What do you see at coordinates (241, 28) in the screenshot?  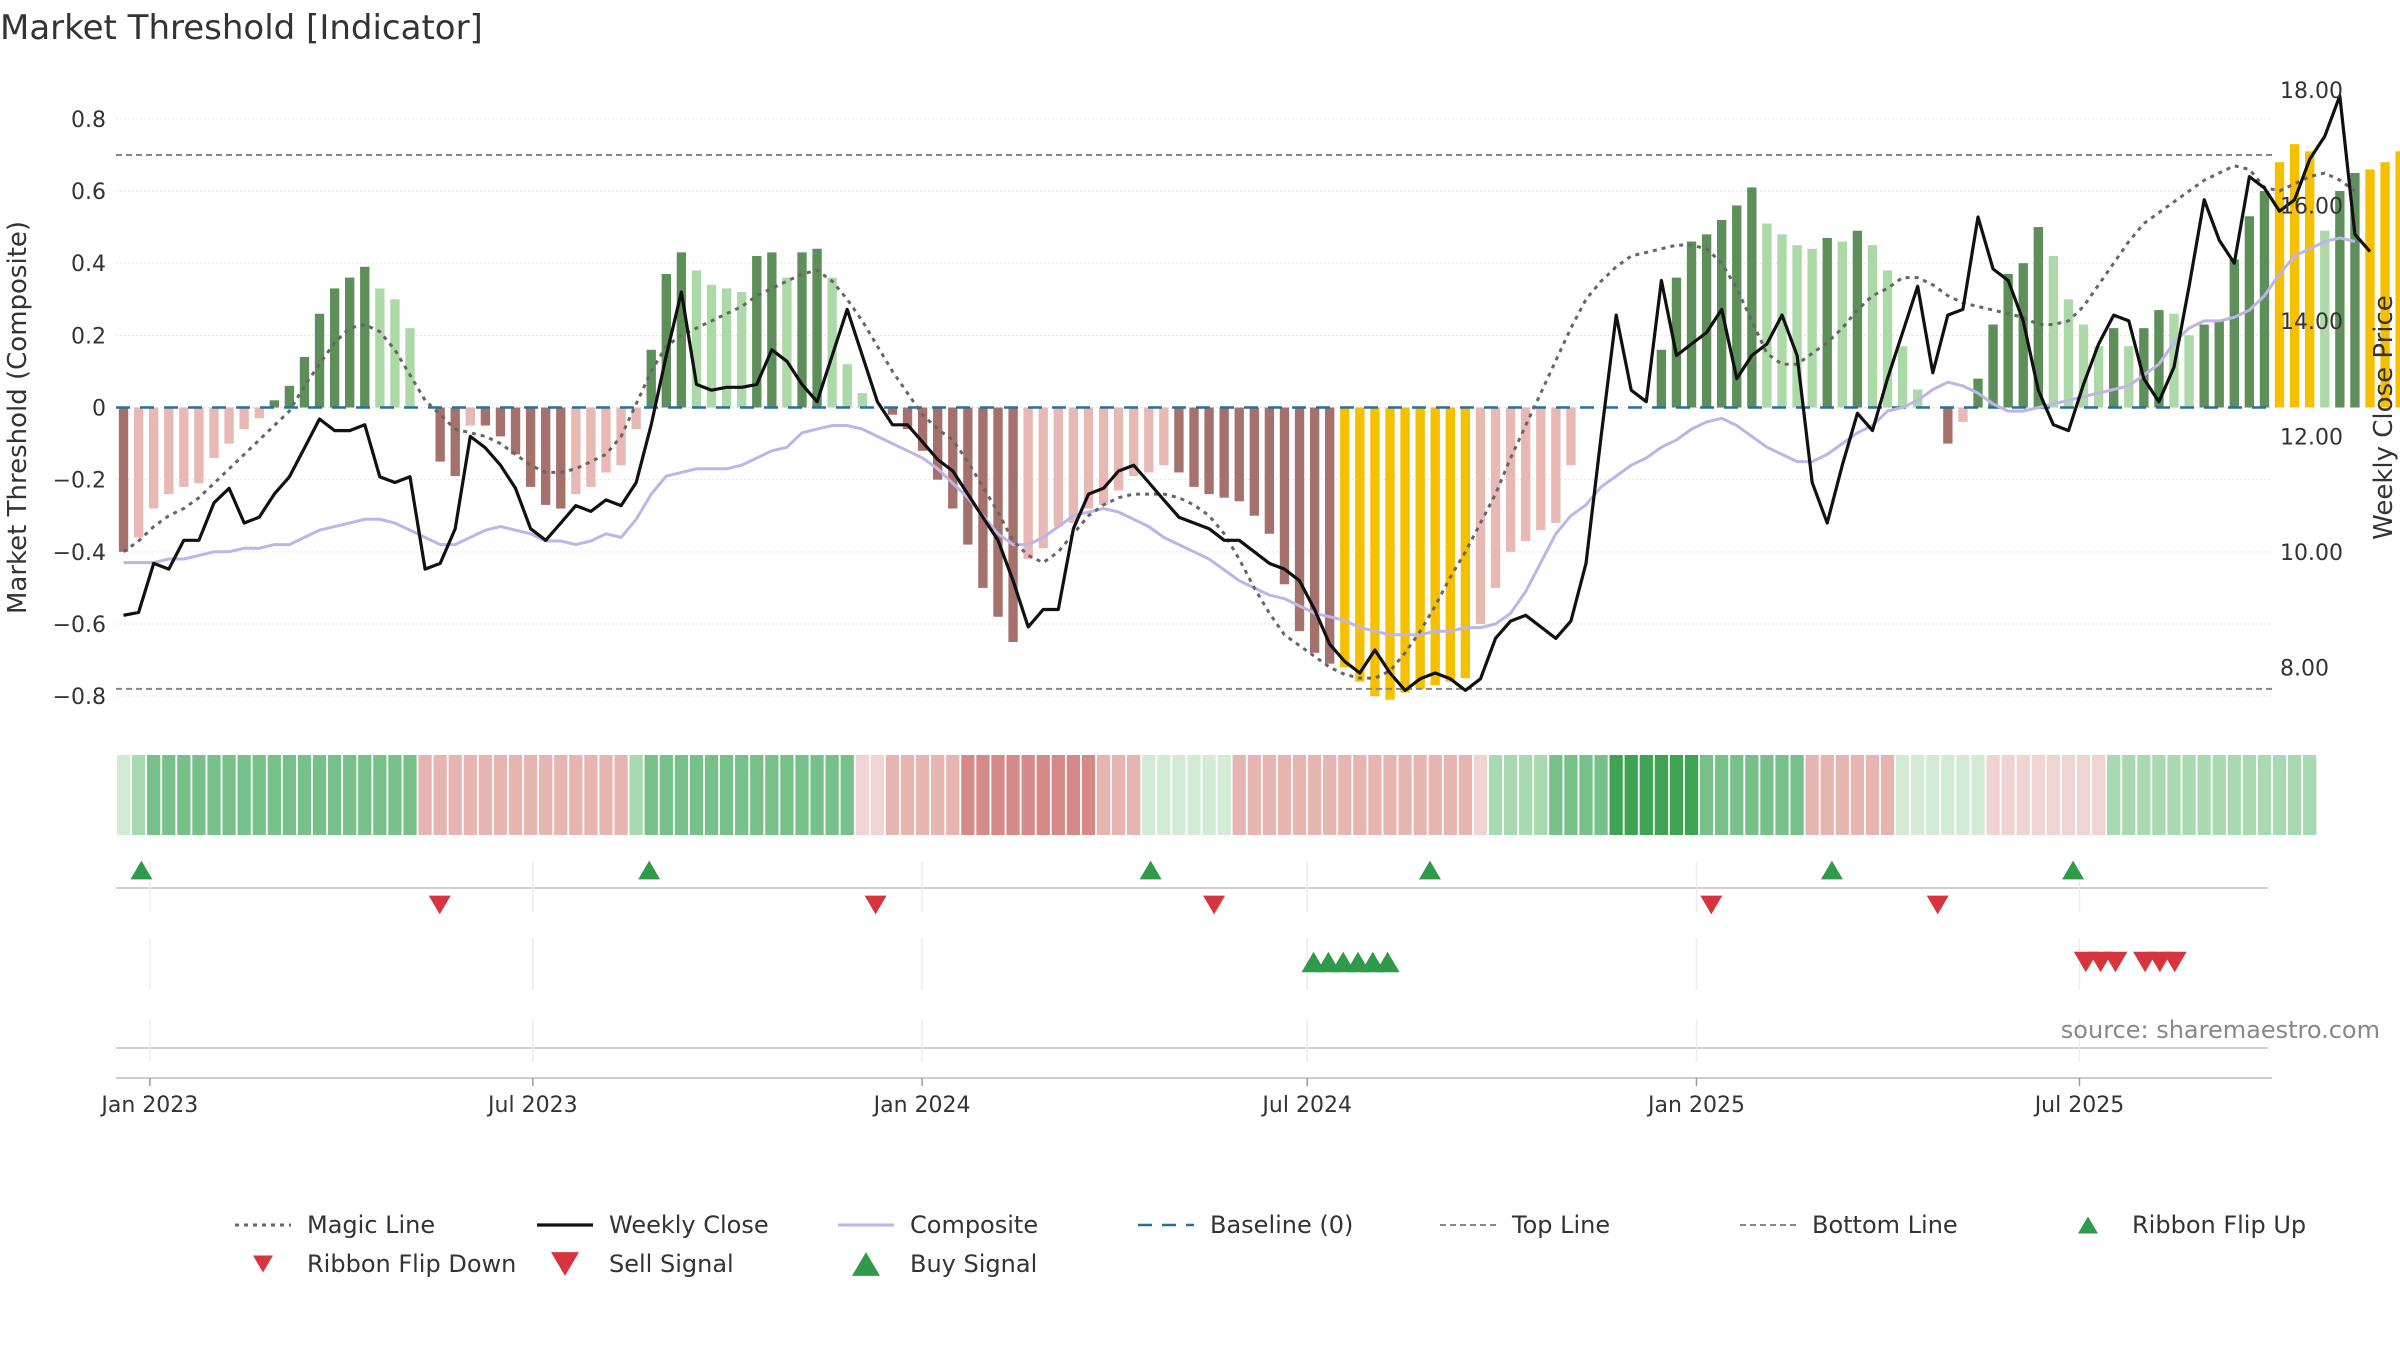 I see `chart-title: Market Threshold [Indicator]` at bounding box center [241, 28].